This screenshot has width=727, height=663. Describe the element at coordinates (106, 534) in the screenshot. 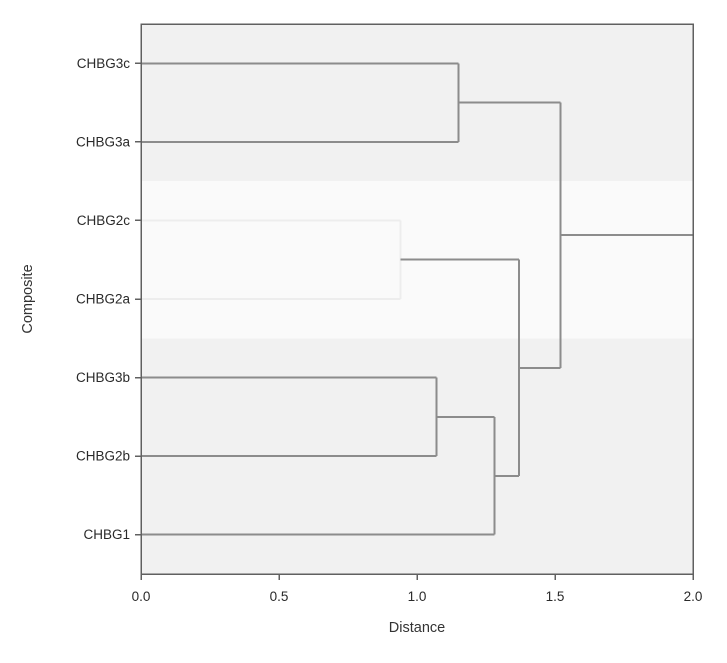

I see `leaf-label-CHBG1: CHBG1` at that location.